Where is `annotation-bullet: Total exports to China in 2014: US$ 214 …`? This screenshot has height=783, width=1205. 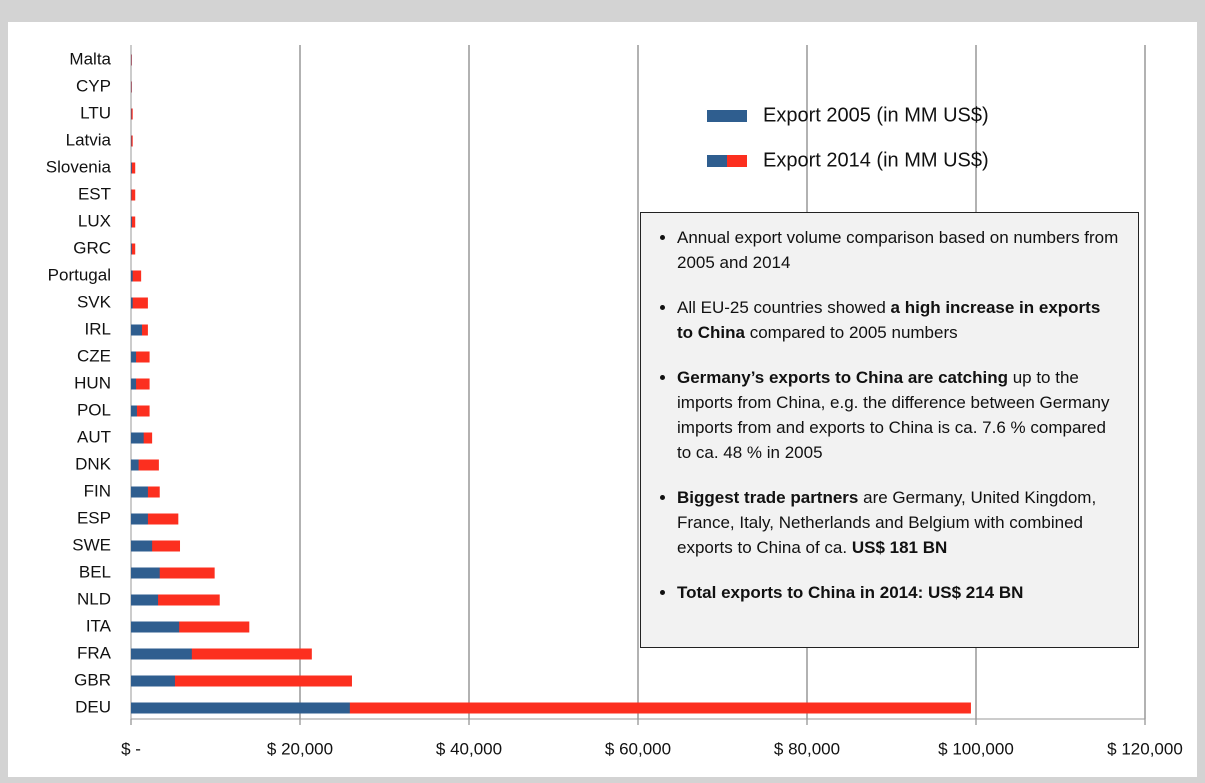 annotation-bullet: Total exports to China in 2014: US$ 214 … is located at coordinates (898, 592).